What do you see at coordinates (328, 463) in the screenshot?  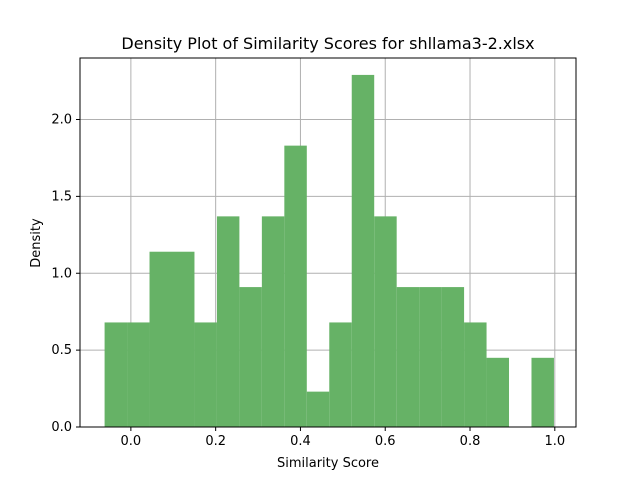 I see `x-axis-label: Similarity Score` at bounding box center [328, 463].